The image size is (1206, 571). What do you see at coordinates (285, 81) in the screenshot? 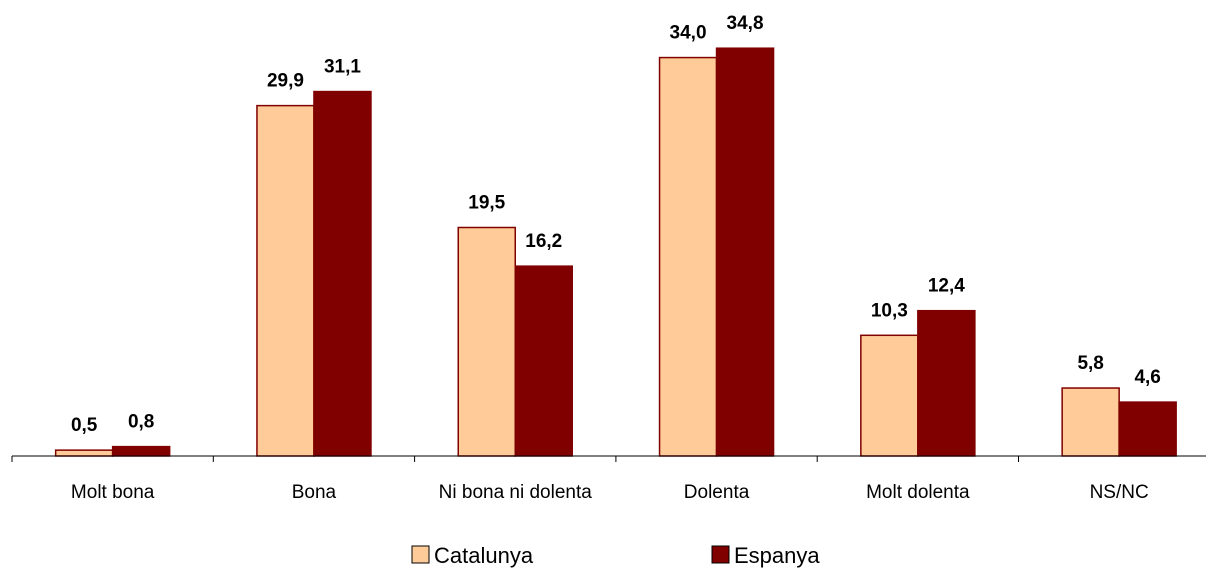
I see `data-label-catalunya-bona: 29,9` at bounding box center [285, 81].